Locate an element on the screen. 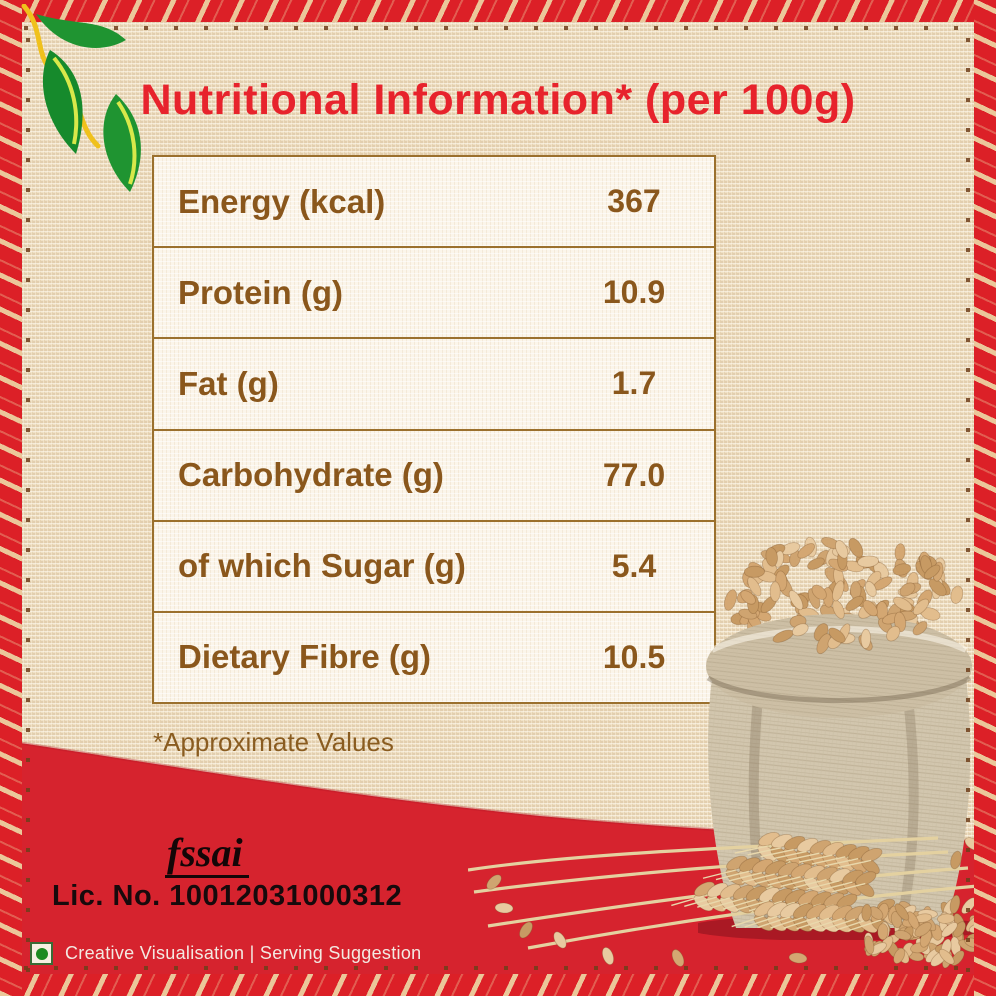 The image size is (996, 996). wheat-sack-image is located at coordinates (839, 738).